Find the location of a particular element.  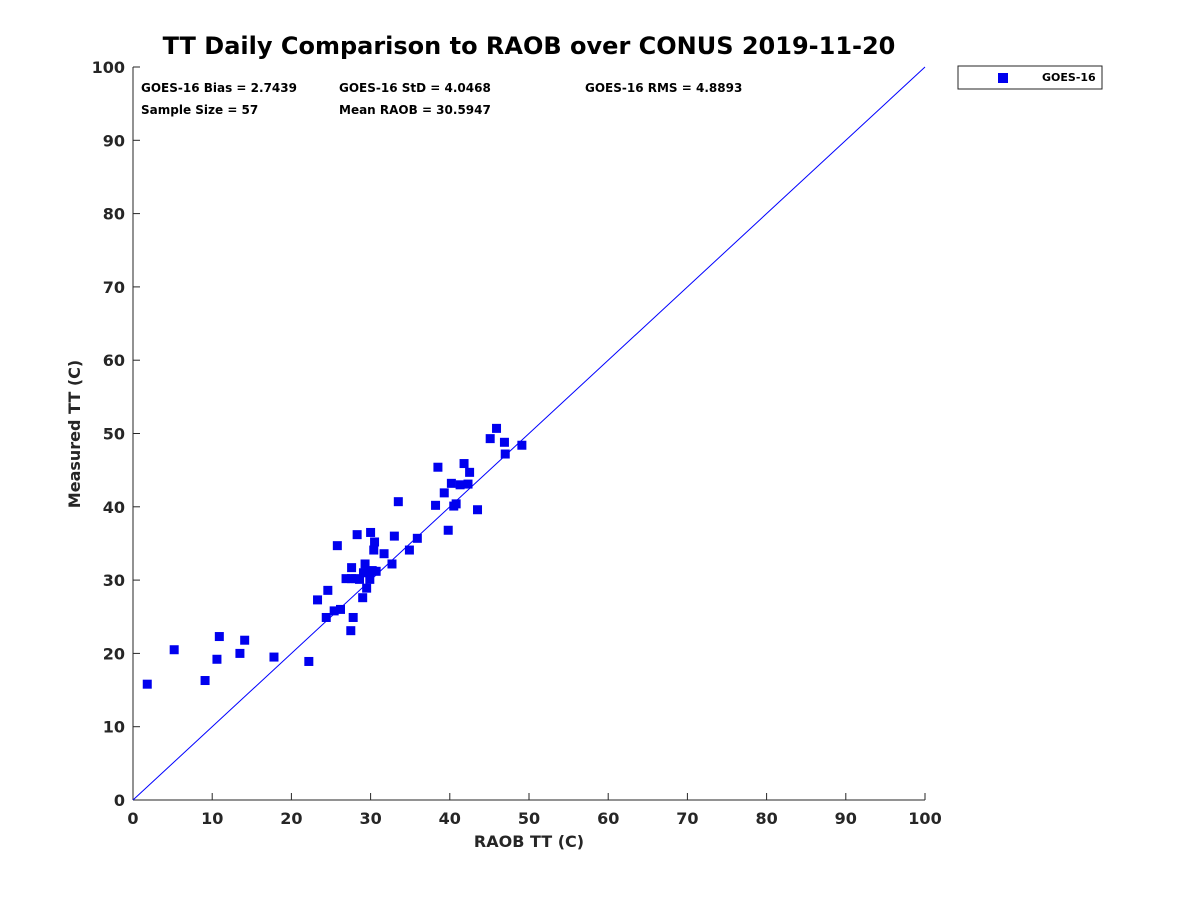

y-tick-label: 30 is located at coordinates (114, 580).